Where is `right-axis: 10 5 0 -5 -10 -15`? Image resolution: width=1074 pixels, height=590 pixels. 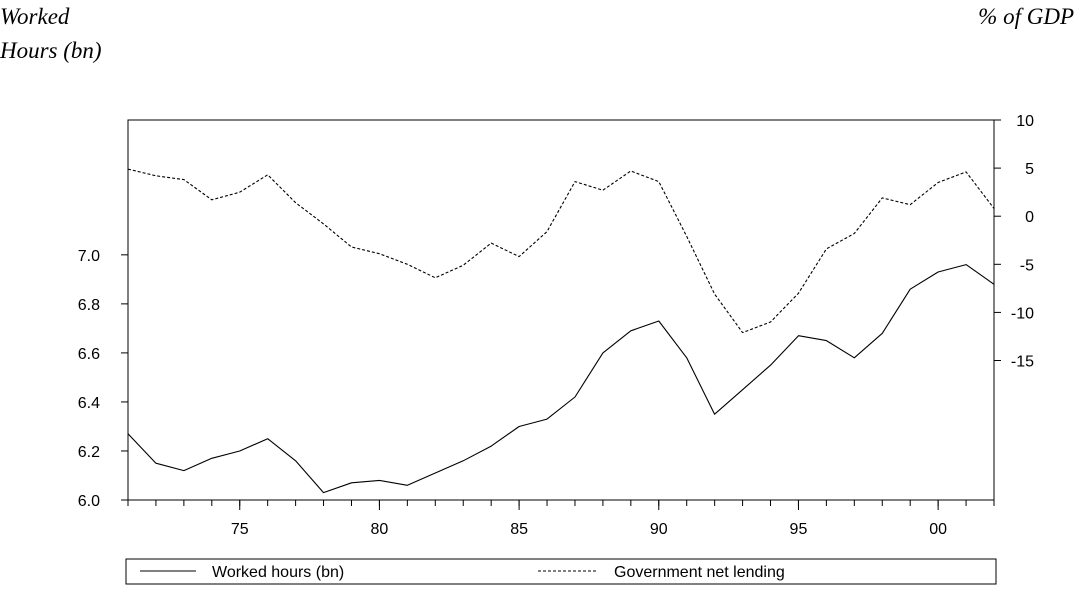
right-axis: 10 5 0 -5 -10 -15 is located at coordinates (1014, 242).